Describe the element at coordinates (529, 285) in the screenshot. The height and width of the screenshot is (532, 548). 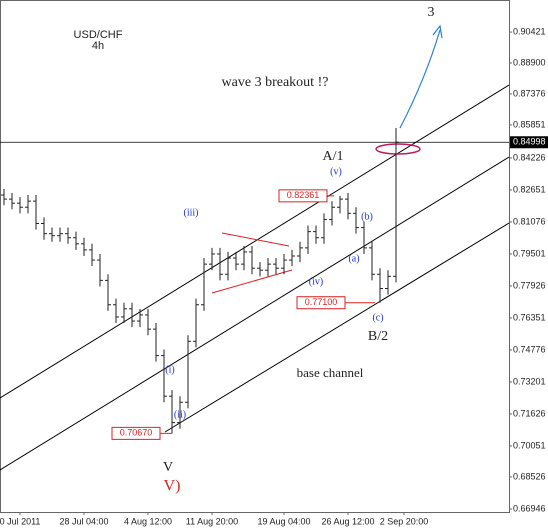
I see `y-tick-label: 0.77926` at that location.